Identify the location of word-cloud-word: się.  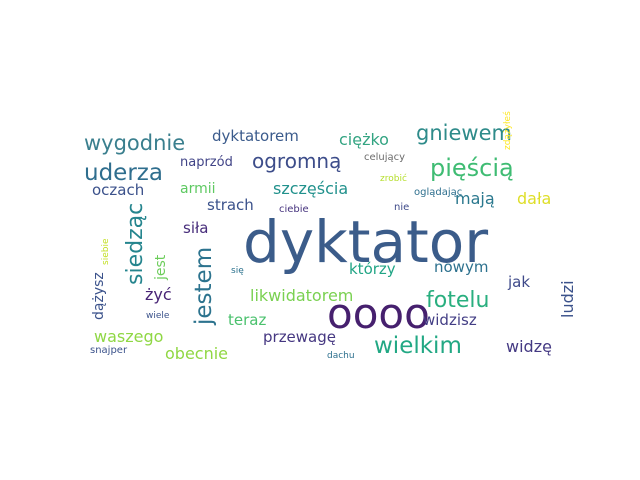
(237, 271).